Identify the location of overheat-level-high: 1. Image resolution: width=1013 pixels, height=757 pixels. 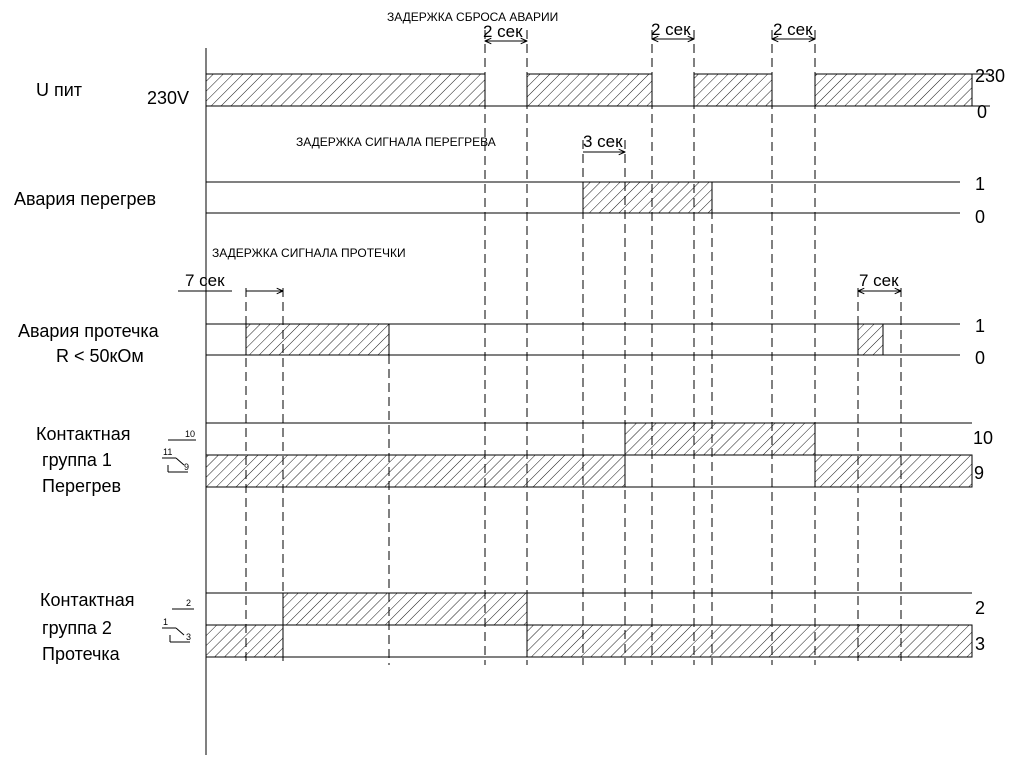
(980, 184).